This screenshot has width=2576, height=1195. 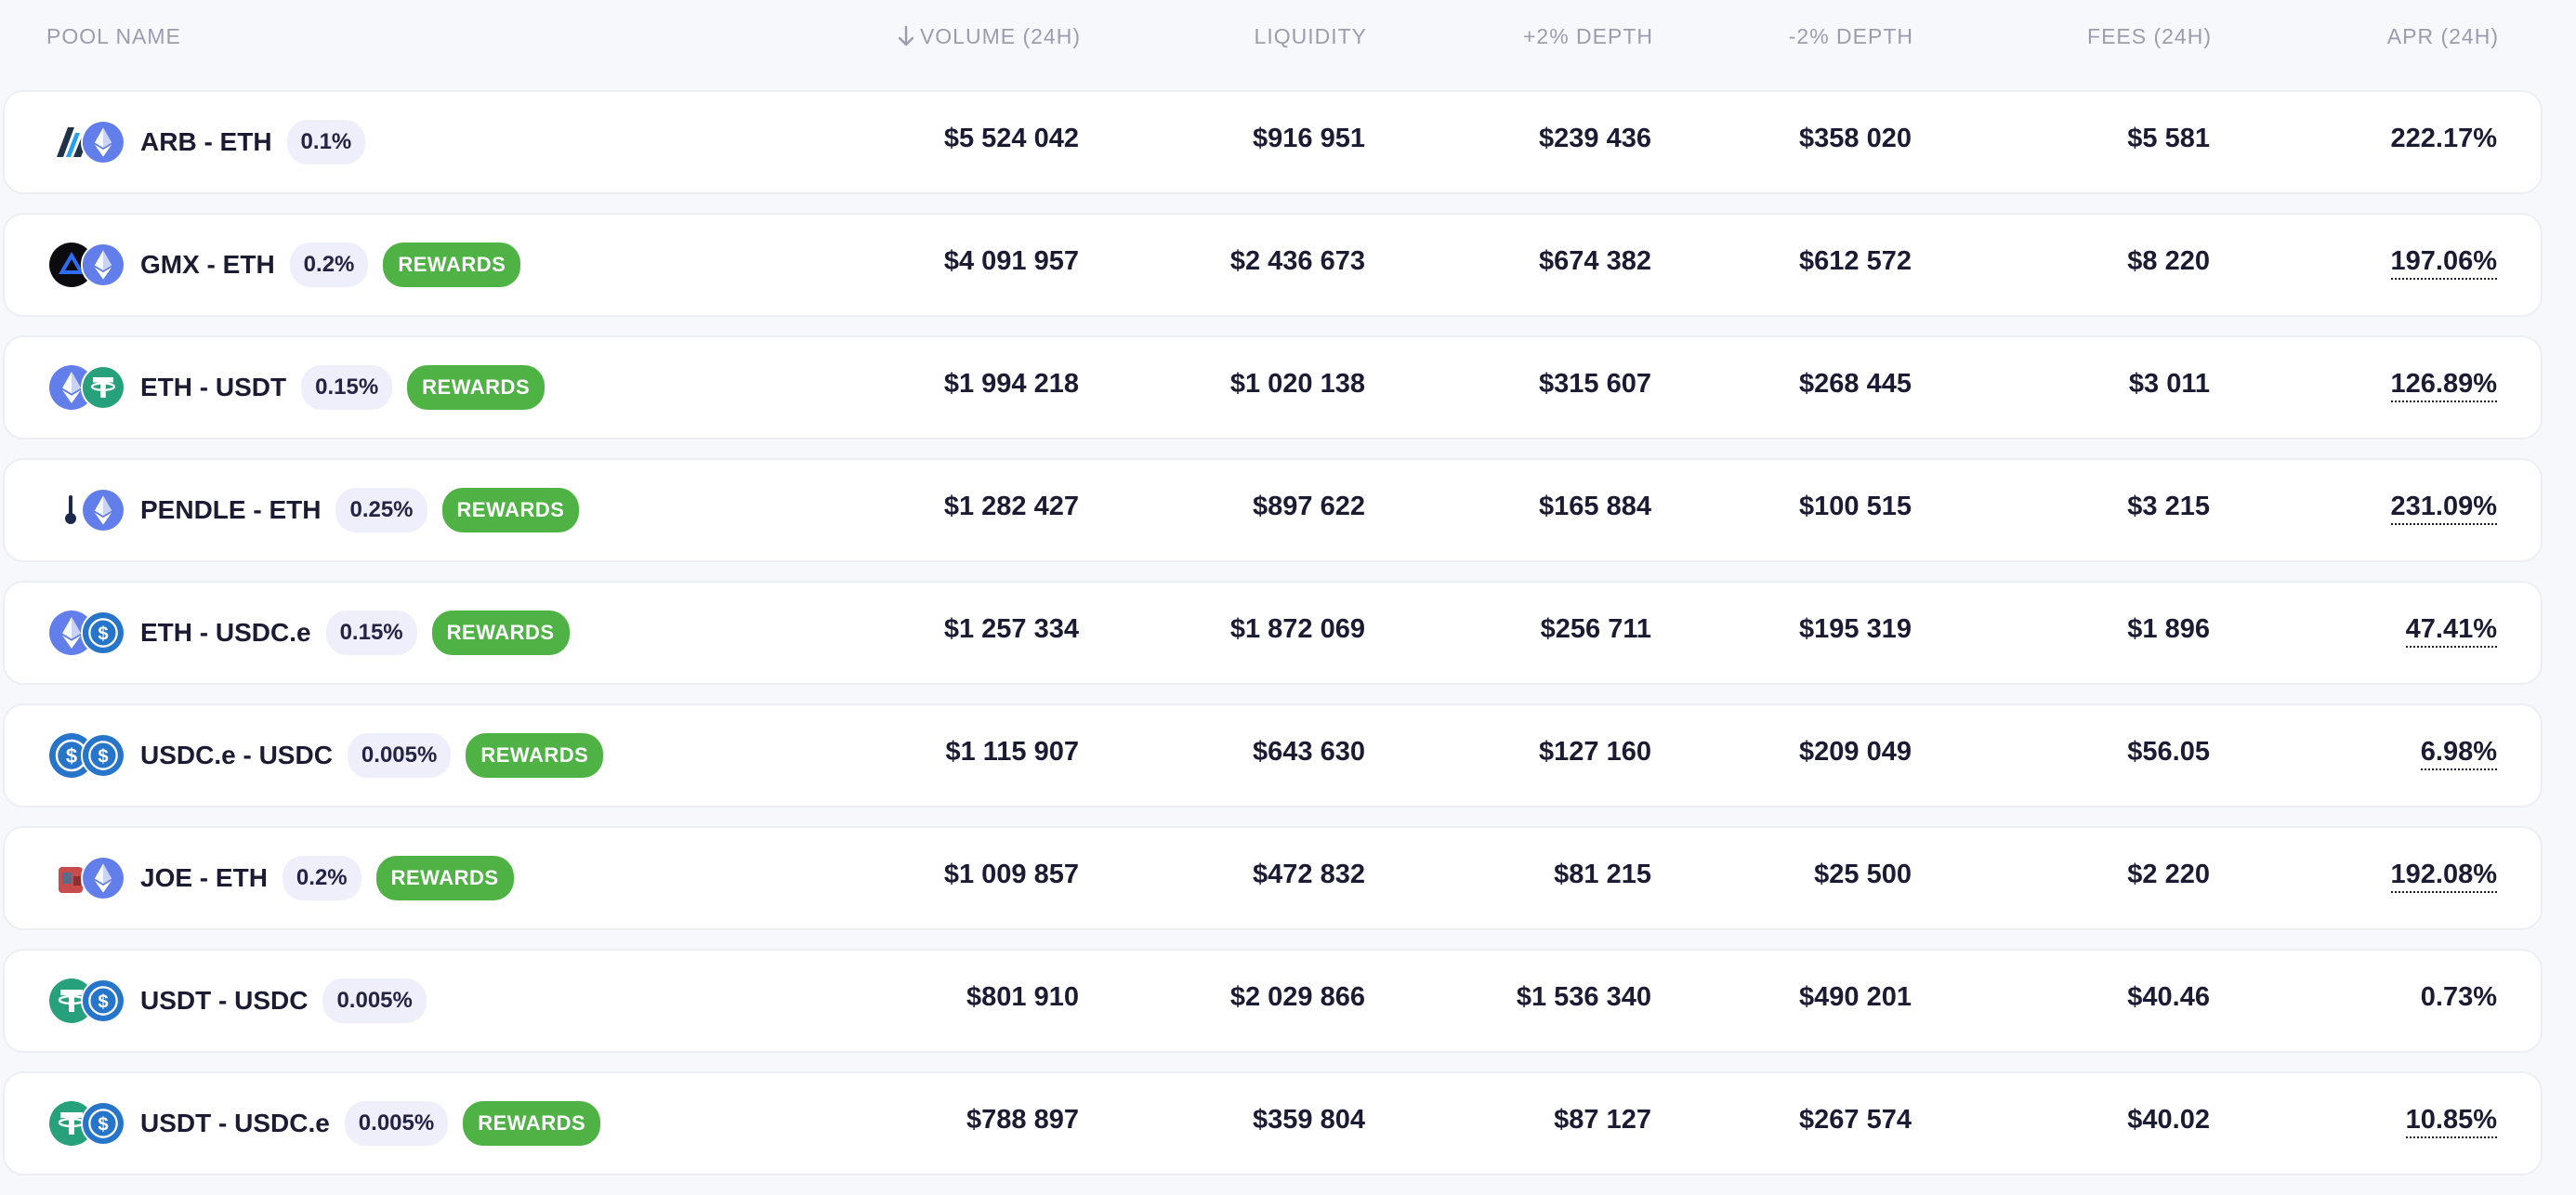 What do you see at coordinates (1011, 261) in the screenshot?
I see `volume-value: $4 091 957` at bounding box center [1011, 261].